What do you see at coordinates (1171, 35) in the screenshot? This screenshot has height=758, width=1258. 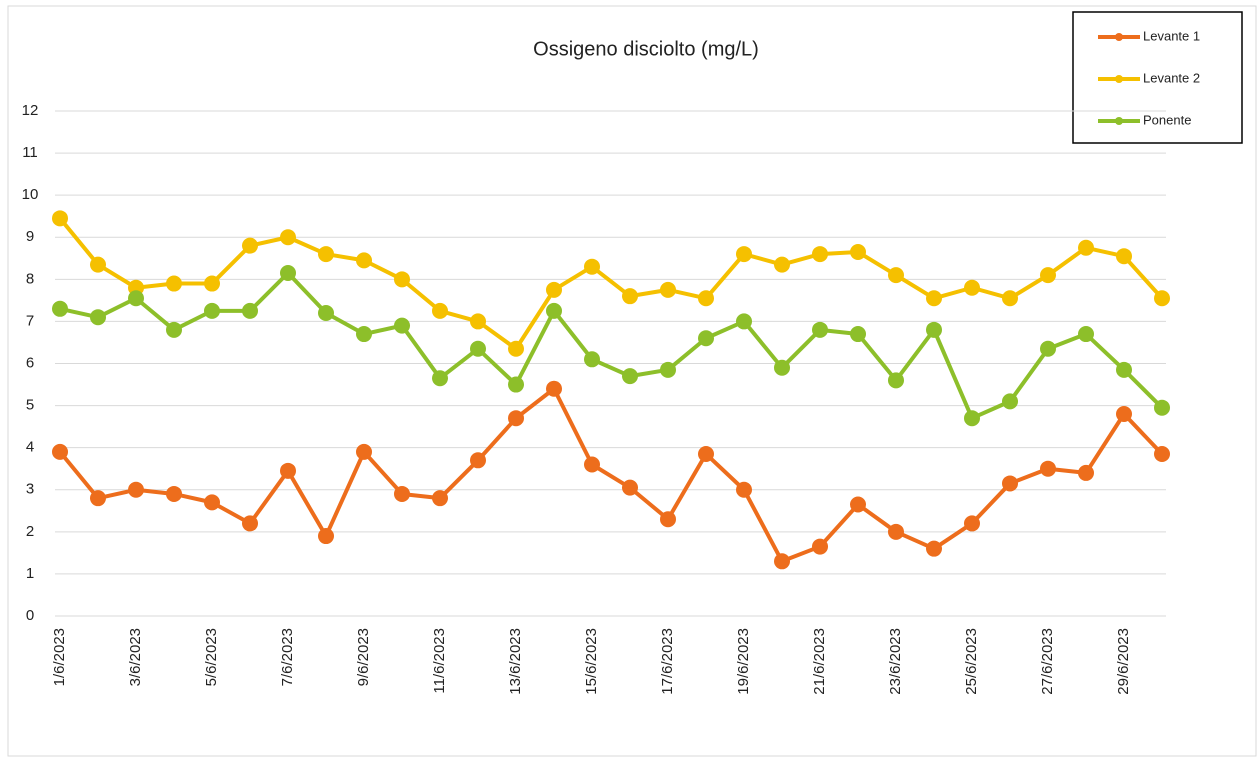 I see `legend-label: Levante 1` at bounding box center [1171, 35].